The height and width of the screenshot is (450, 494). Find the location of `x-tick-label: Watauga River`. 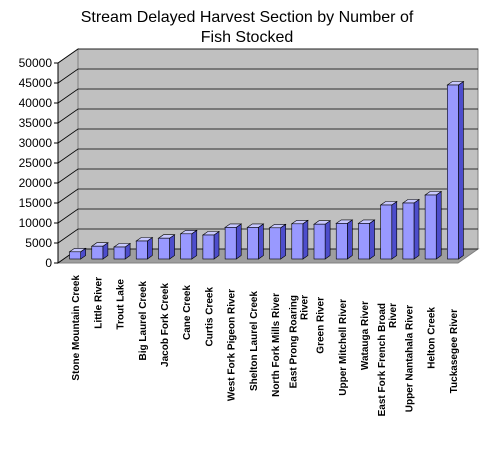

x-tick-label: Watauga River is located at coordinates (365, 335).